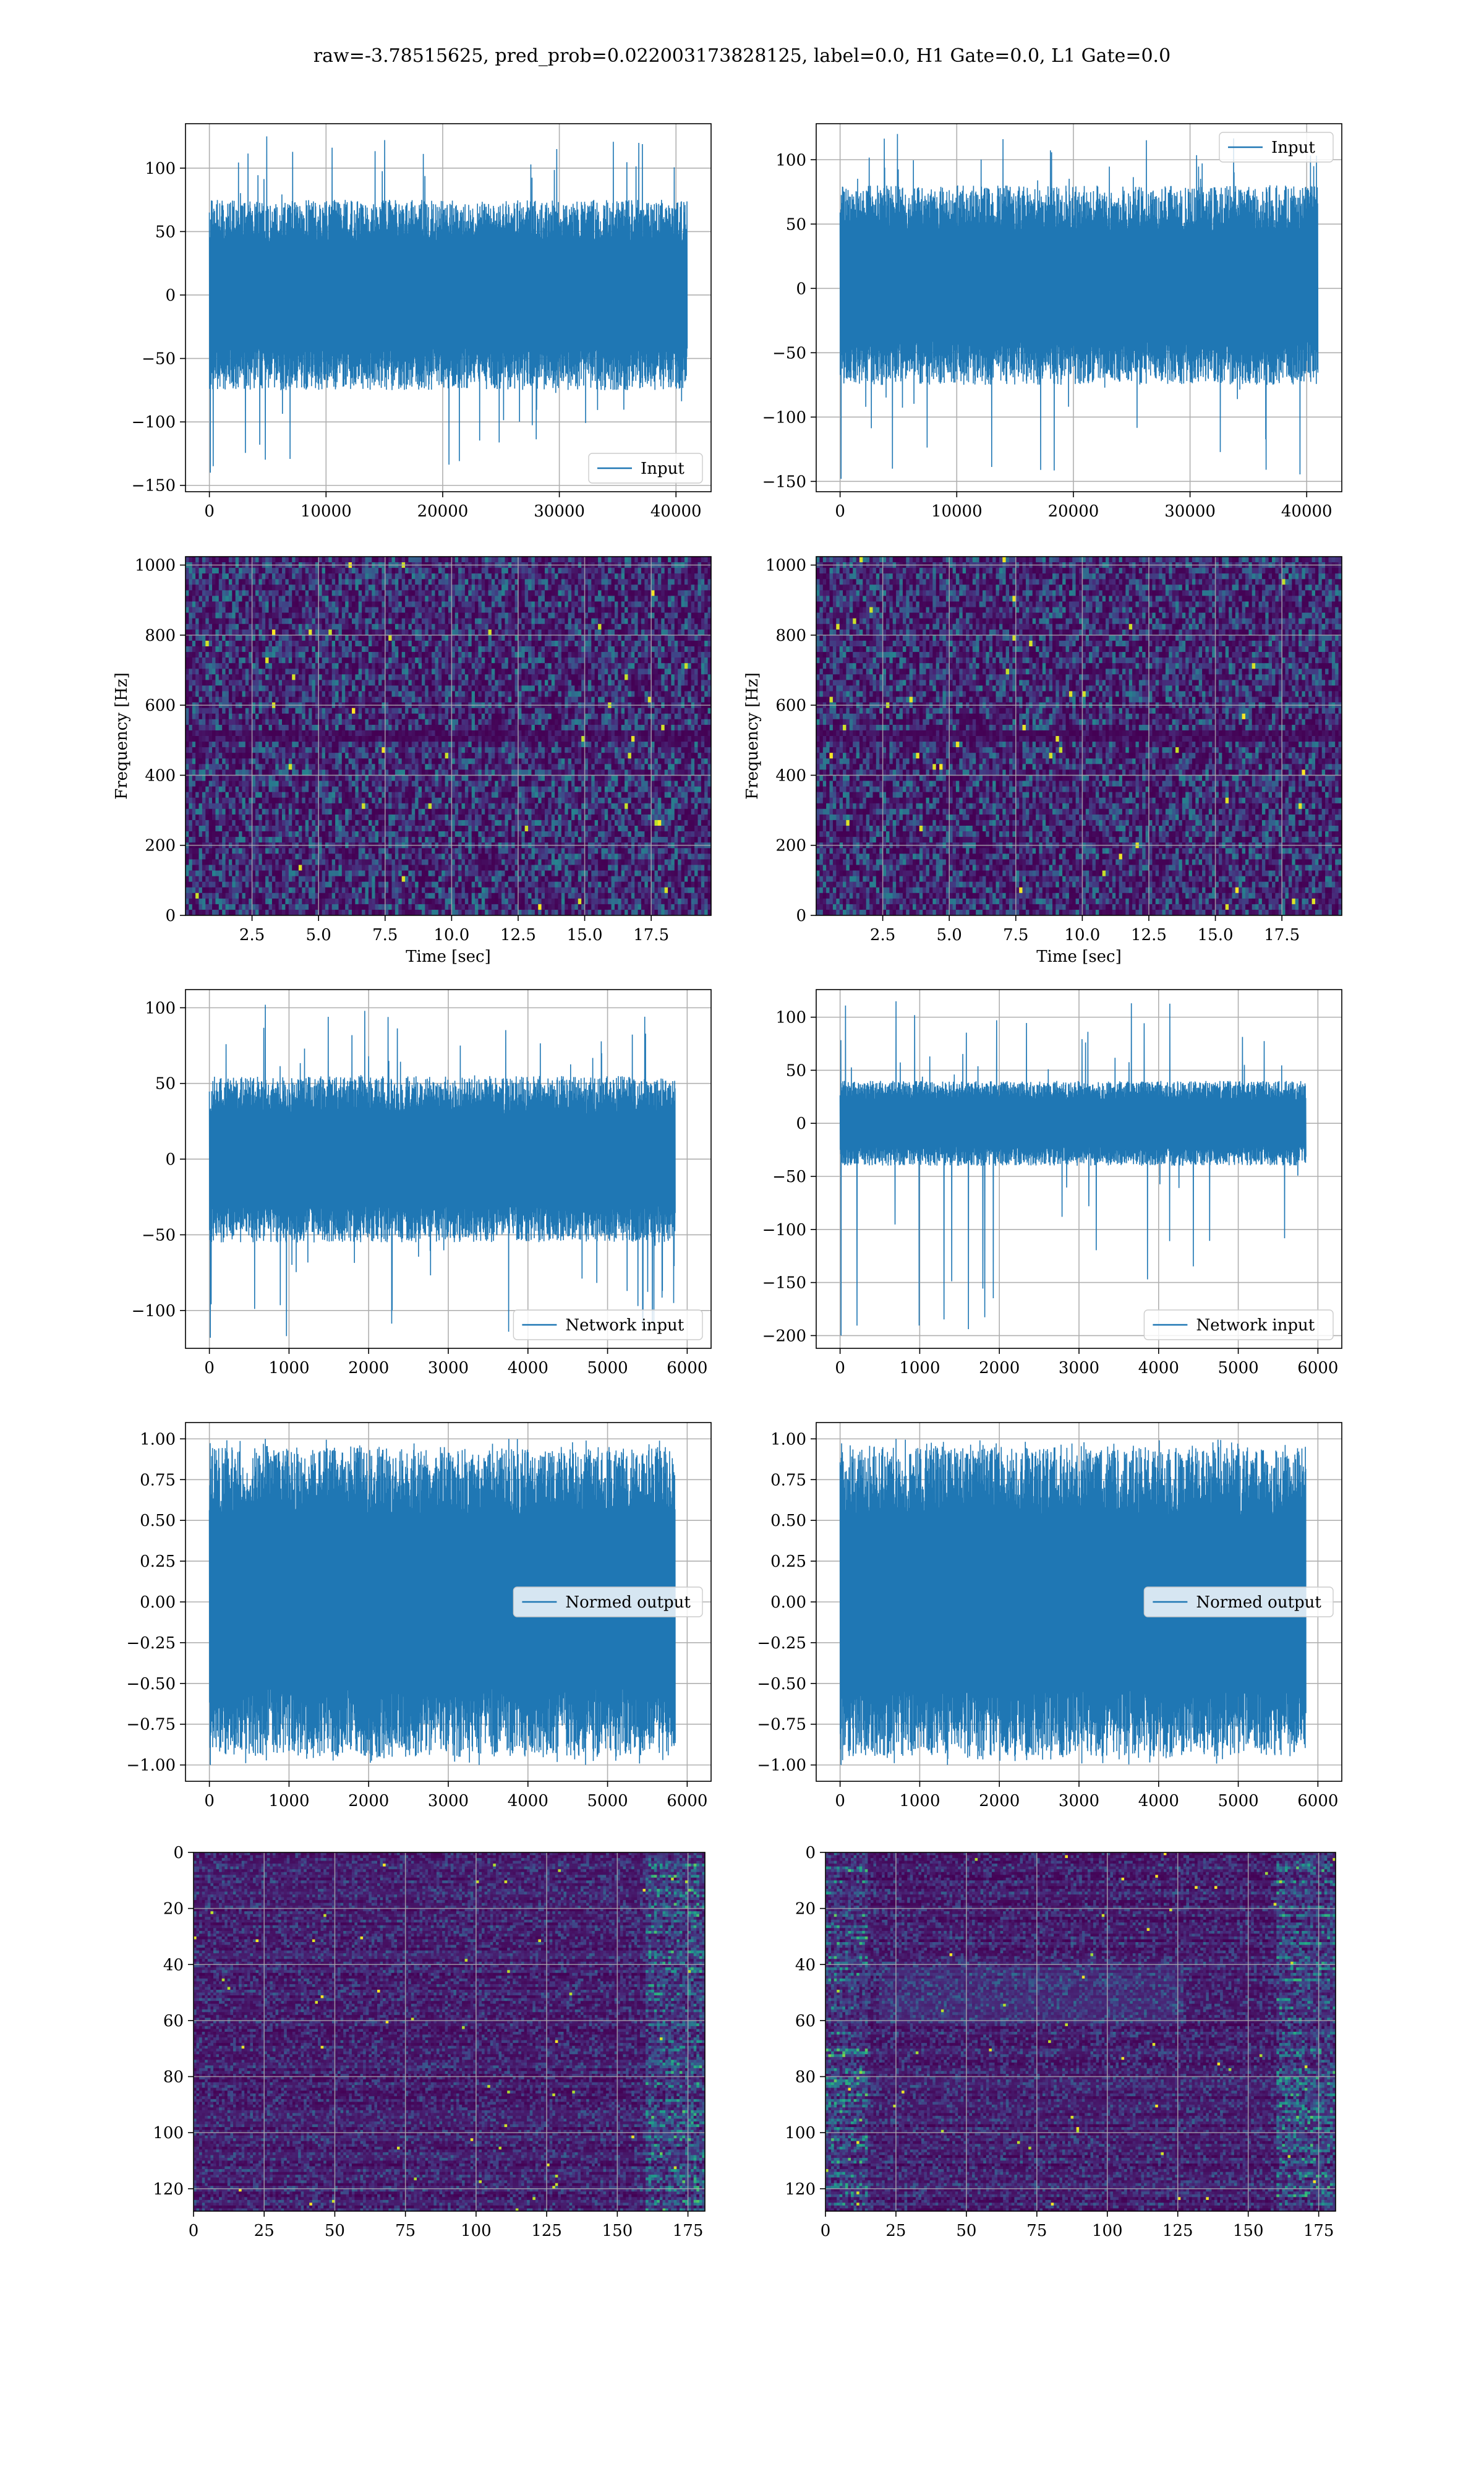  What do you see at coordinates (158, 1480) in the screenshot?
I see `normed-output-h1-ytick-label: 0.75` at bounding box center [158, 1480].